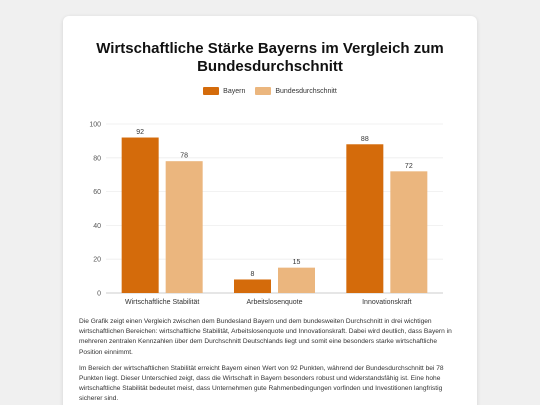 This screenshot has height=405, width=540. Describe the element at coordinates (99, 294) in the screenshot. I see `y-tick-label: 0` at that location.